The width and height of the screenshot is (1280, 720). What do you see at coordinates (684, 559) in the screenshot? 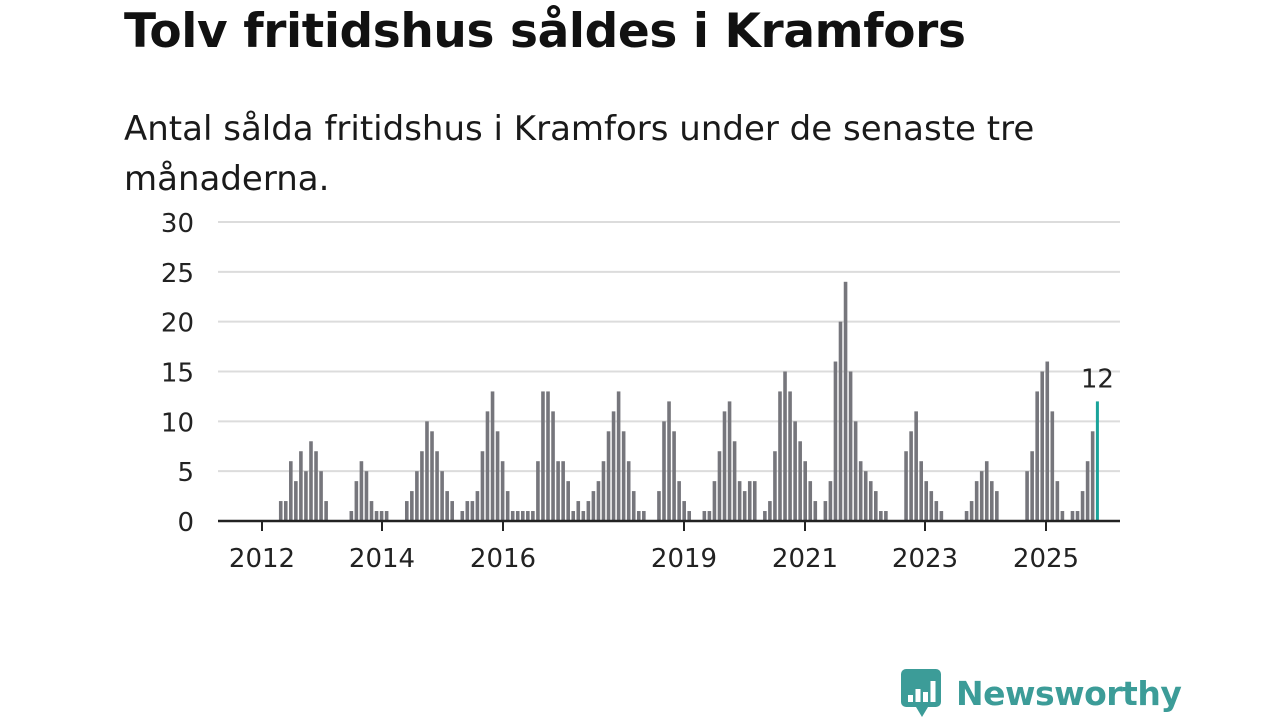
I see `x-tick-label-2019: 2019` at bounding box center [684, 559].